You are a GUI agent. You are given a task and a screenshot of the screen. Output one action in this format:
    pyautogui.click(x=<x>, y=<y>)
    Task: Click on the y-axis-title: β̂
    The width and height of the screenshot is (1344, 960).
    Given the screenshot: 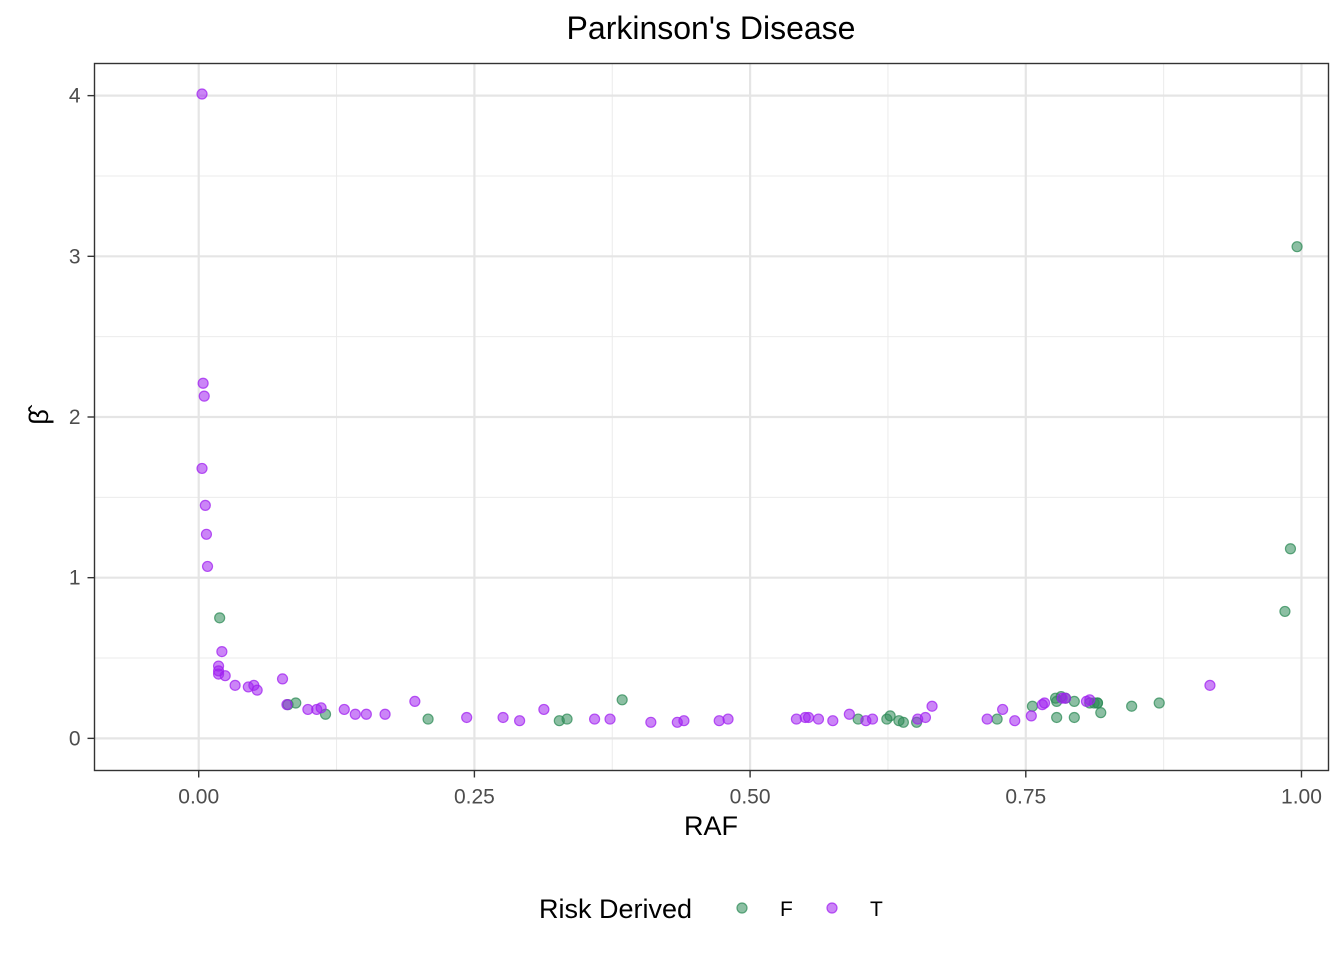 What is the action you would take?
    pyautogui.click(x=39, y=414)
    